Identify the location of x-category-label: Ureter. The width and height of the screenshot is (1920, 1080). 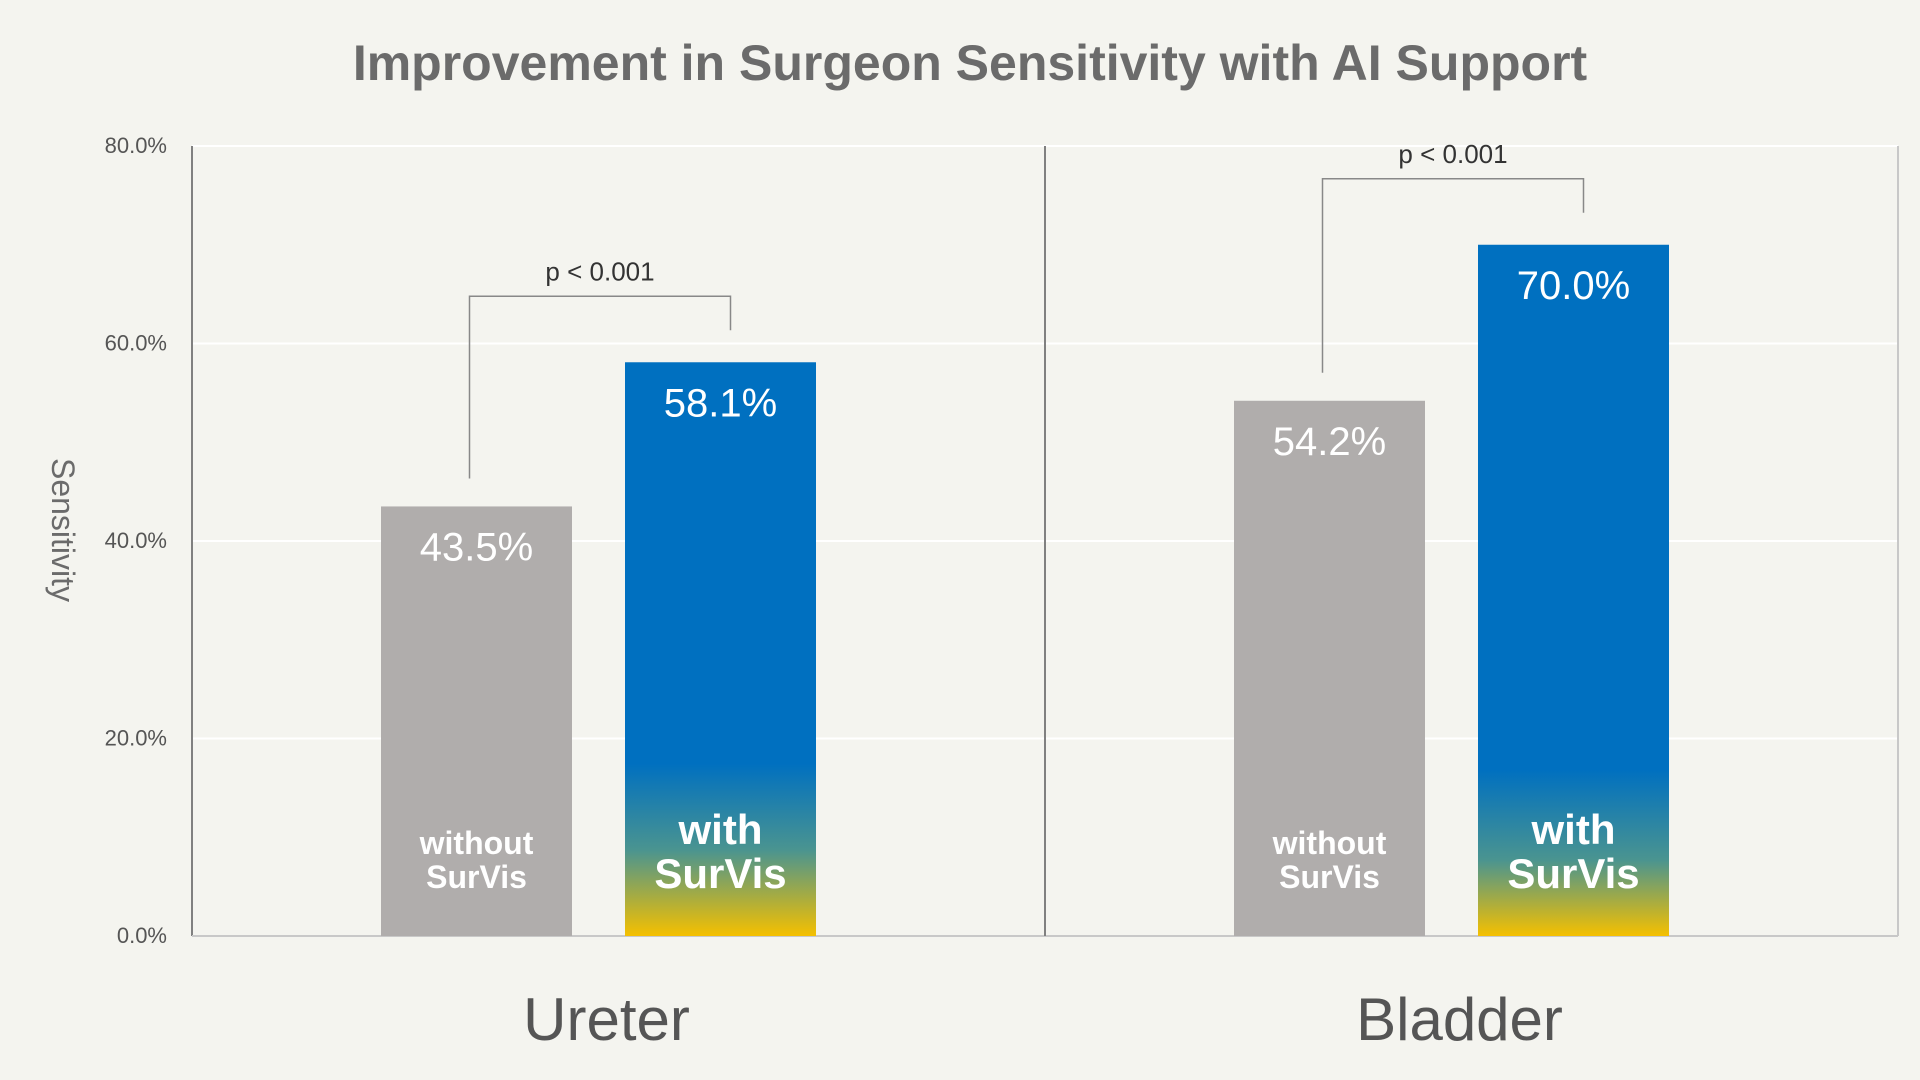
(606, 1019).